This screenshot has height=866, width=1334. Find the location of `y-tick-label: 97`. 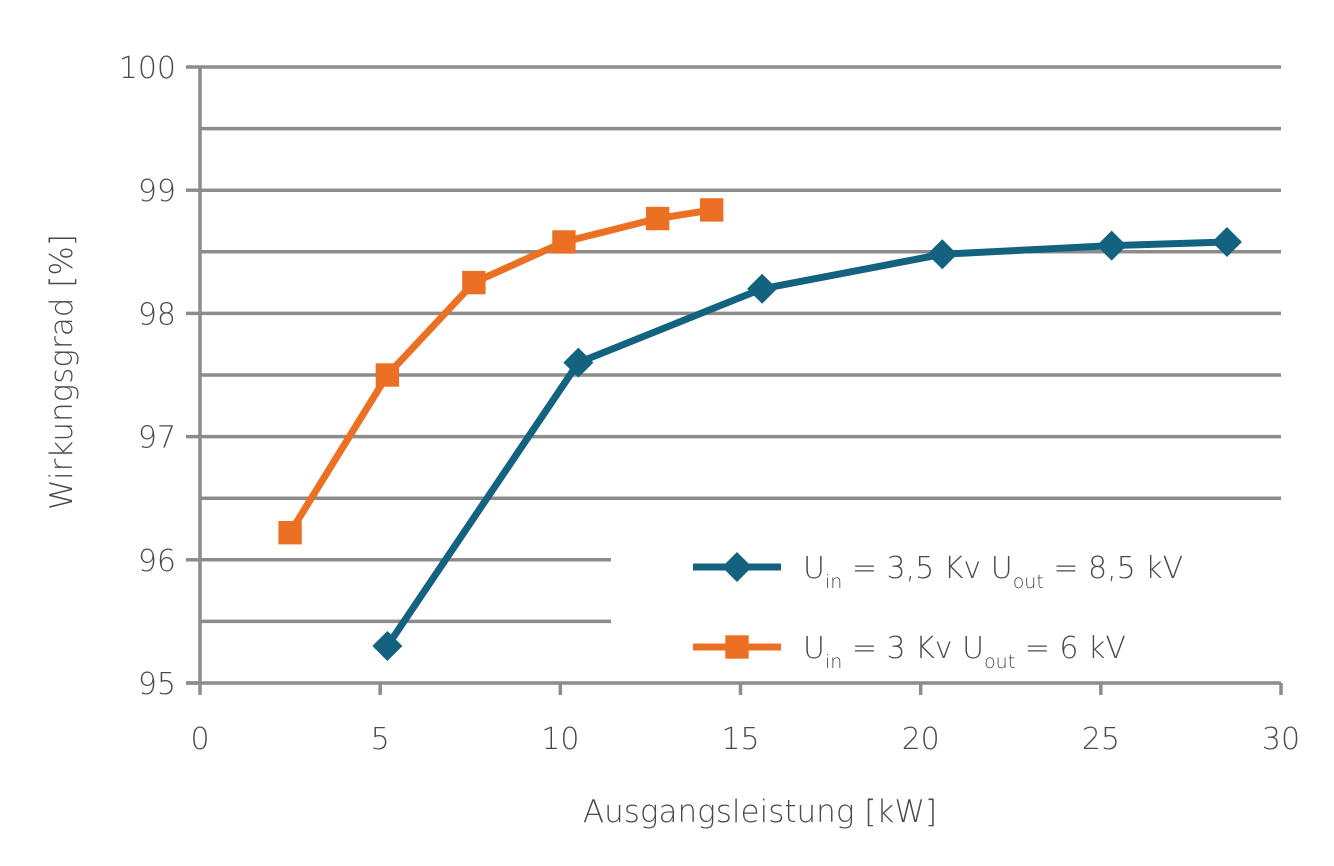

y-tick-label: 97 is located at coordinates (157, 438).